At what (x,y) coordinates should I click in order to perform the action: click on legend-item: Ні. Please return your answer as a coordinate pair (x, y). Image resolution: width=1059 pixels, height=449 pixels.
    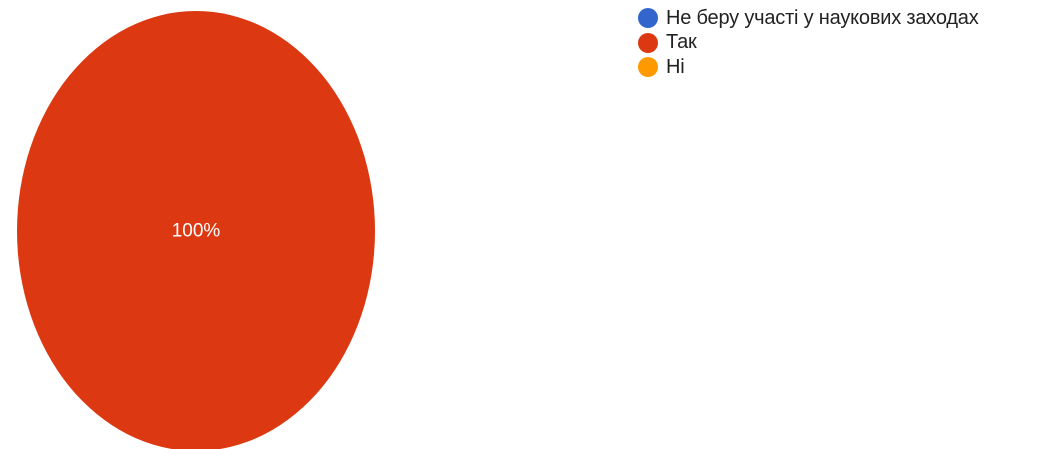
    Looking at the image, I should click on (808, 67).